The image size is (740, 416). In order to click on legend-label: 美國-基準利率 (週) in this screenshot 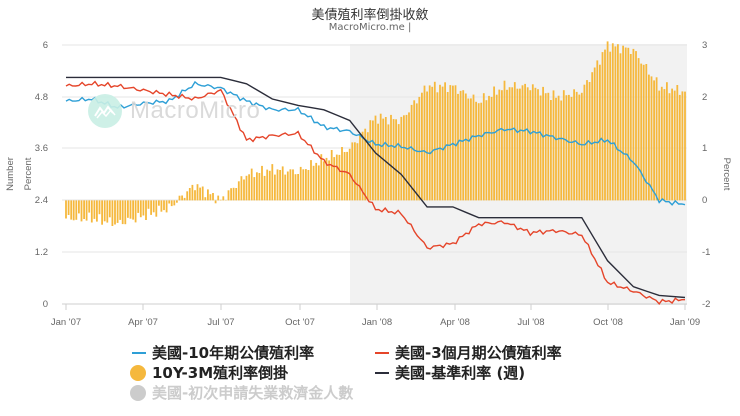, I will do `click(460, 373)`.